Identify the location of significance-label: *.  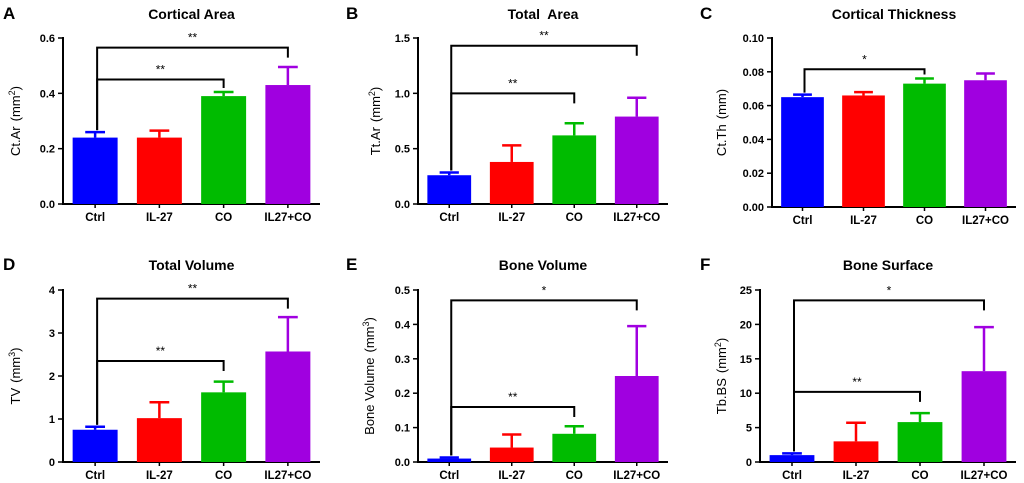
(864, 59).